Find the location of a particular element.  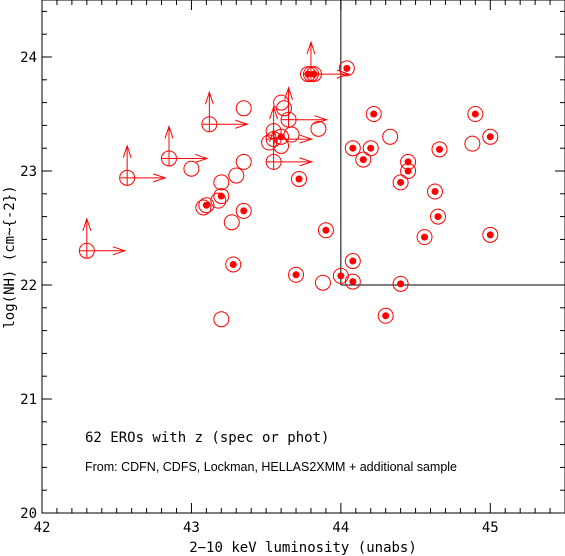

x-tick-label: 44 is located at coordinates (340, 528).